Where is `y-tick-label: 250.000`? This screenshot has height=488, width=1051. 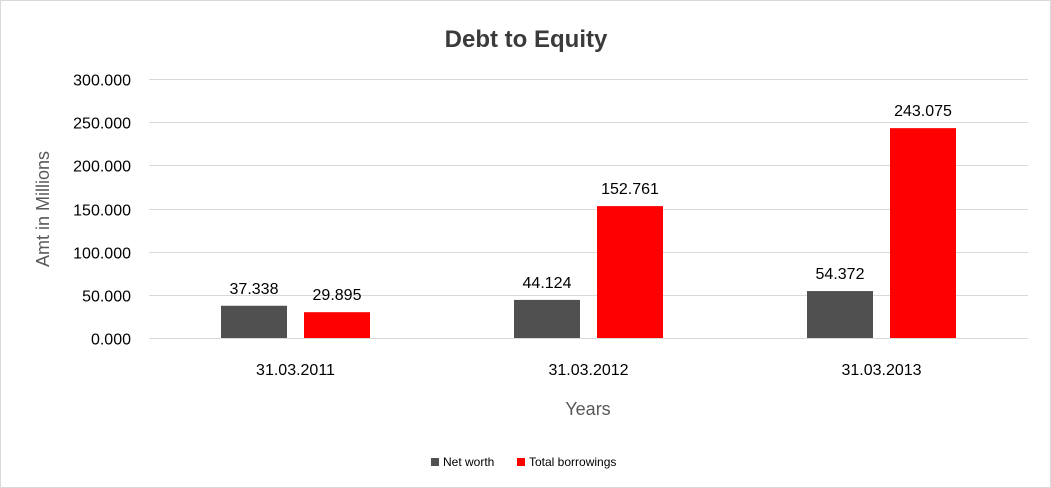
y-tick-label: 250.000 is located at coordinates (102, 124).